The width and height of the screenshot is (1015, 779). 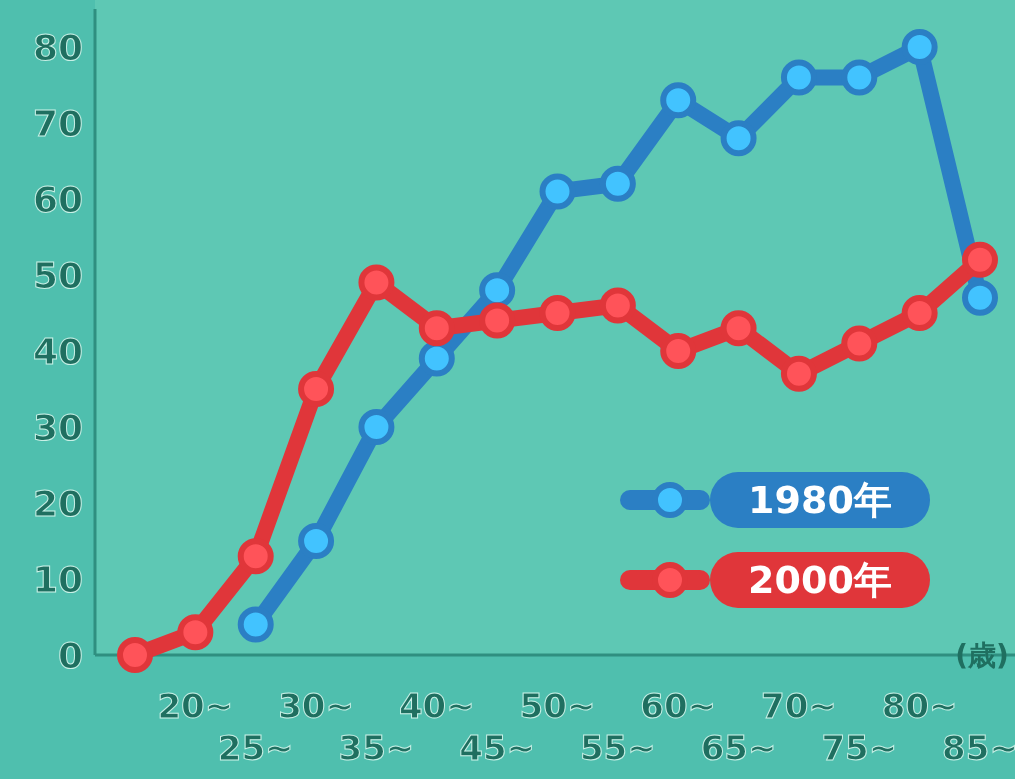 What do you see at coordinates (859, 748) in the screenshot?
I see `x-tick-label: 75~` at bounding box center [859, 748].